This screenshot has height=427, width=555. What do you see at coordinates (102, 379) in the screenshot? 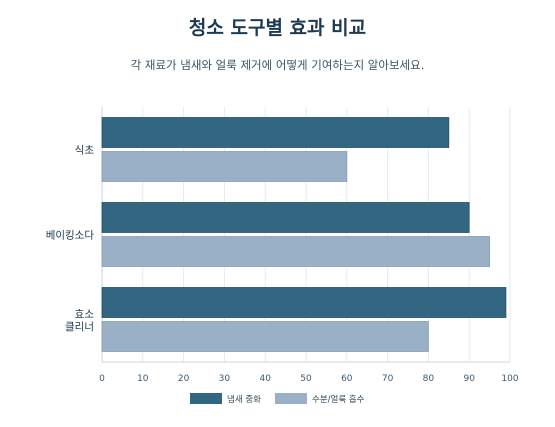
I see `x-tick-label: 0` at bounding box center [102, 379].